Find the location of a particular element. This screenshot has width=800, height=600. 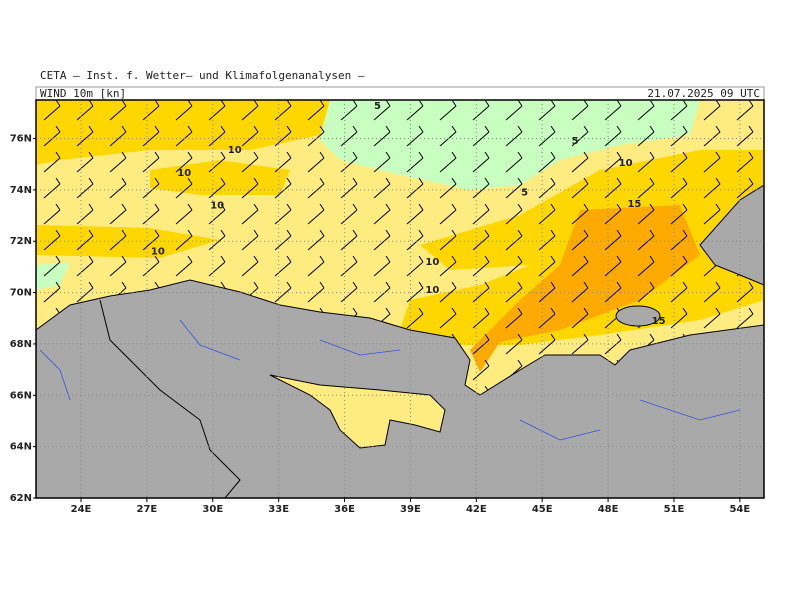

y-tick-label: 76N is located at coordinates (21, 139).